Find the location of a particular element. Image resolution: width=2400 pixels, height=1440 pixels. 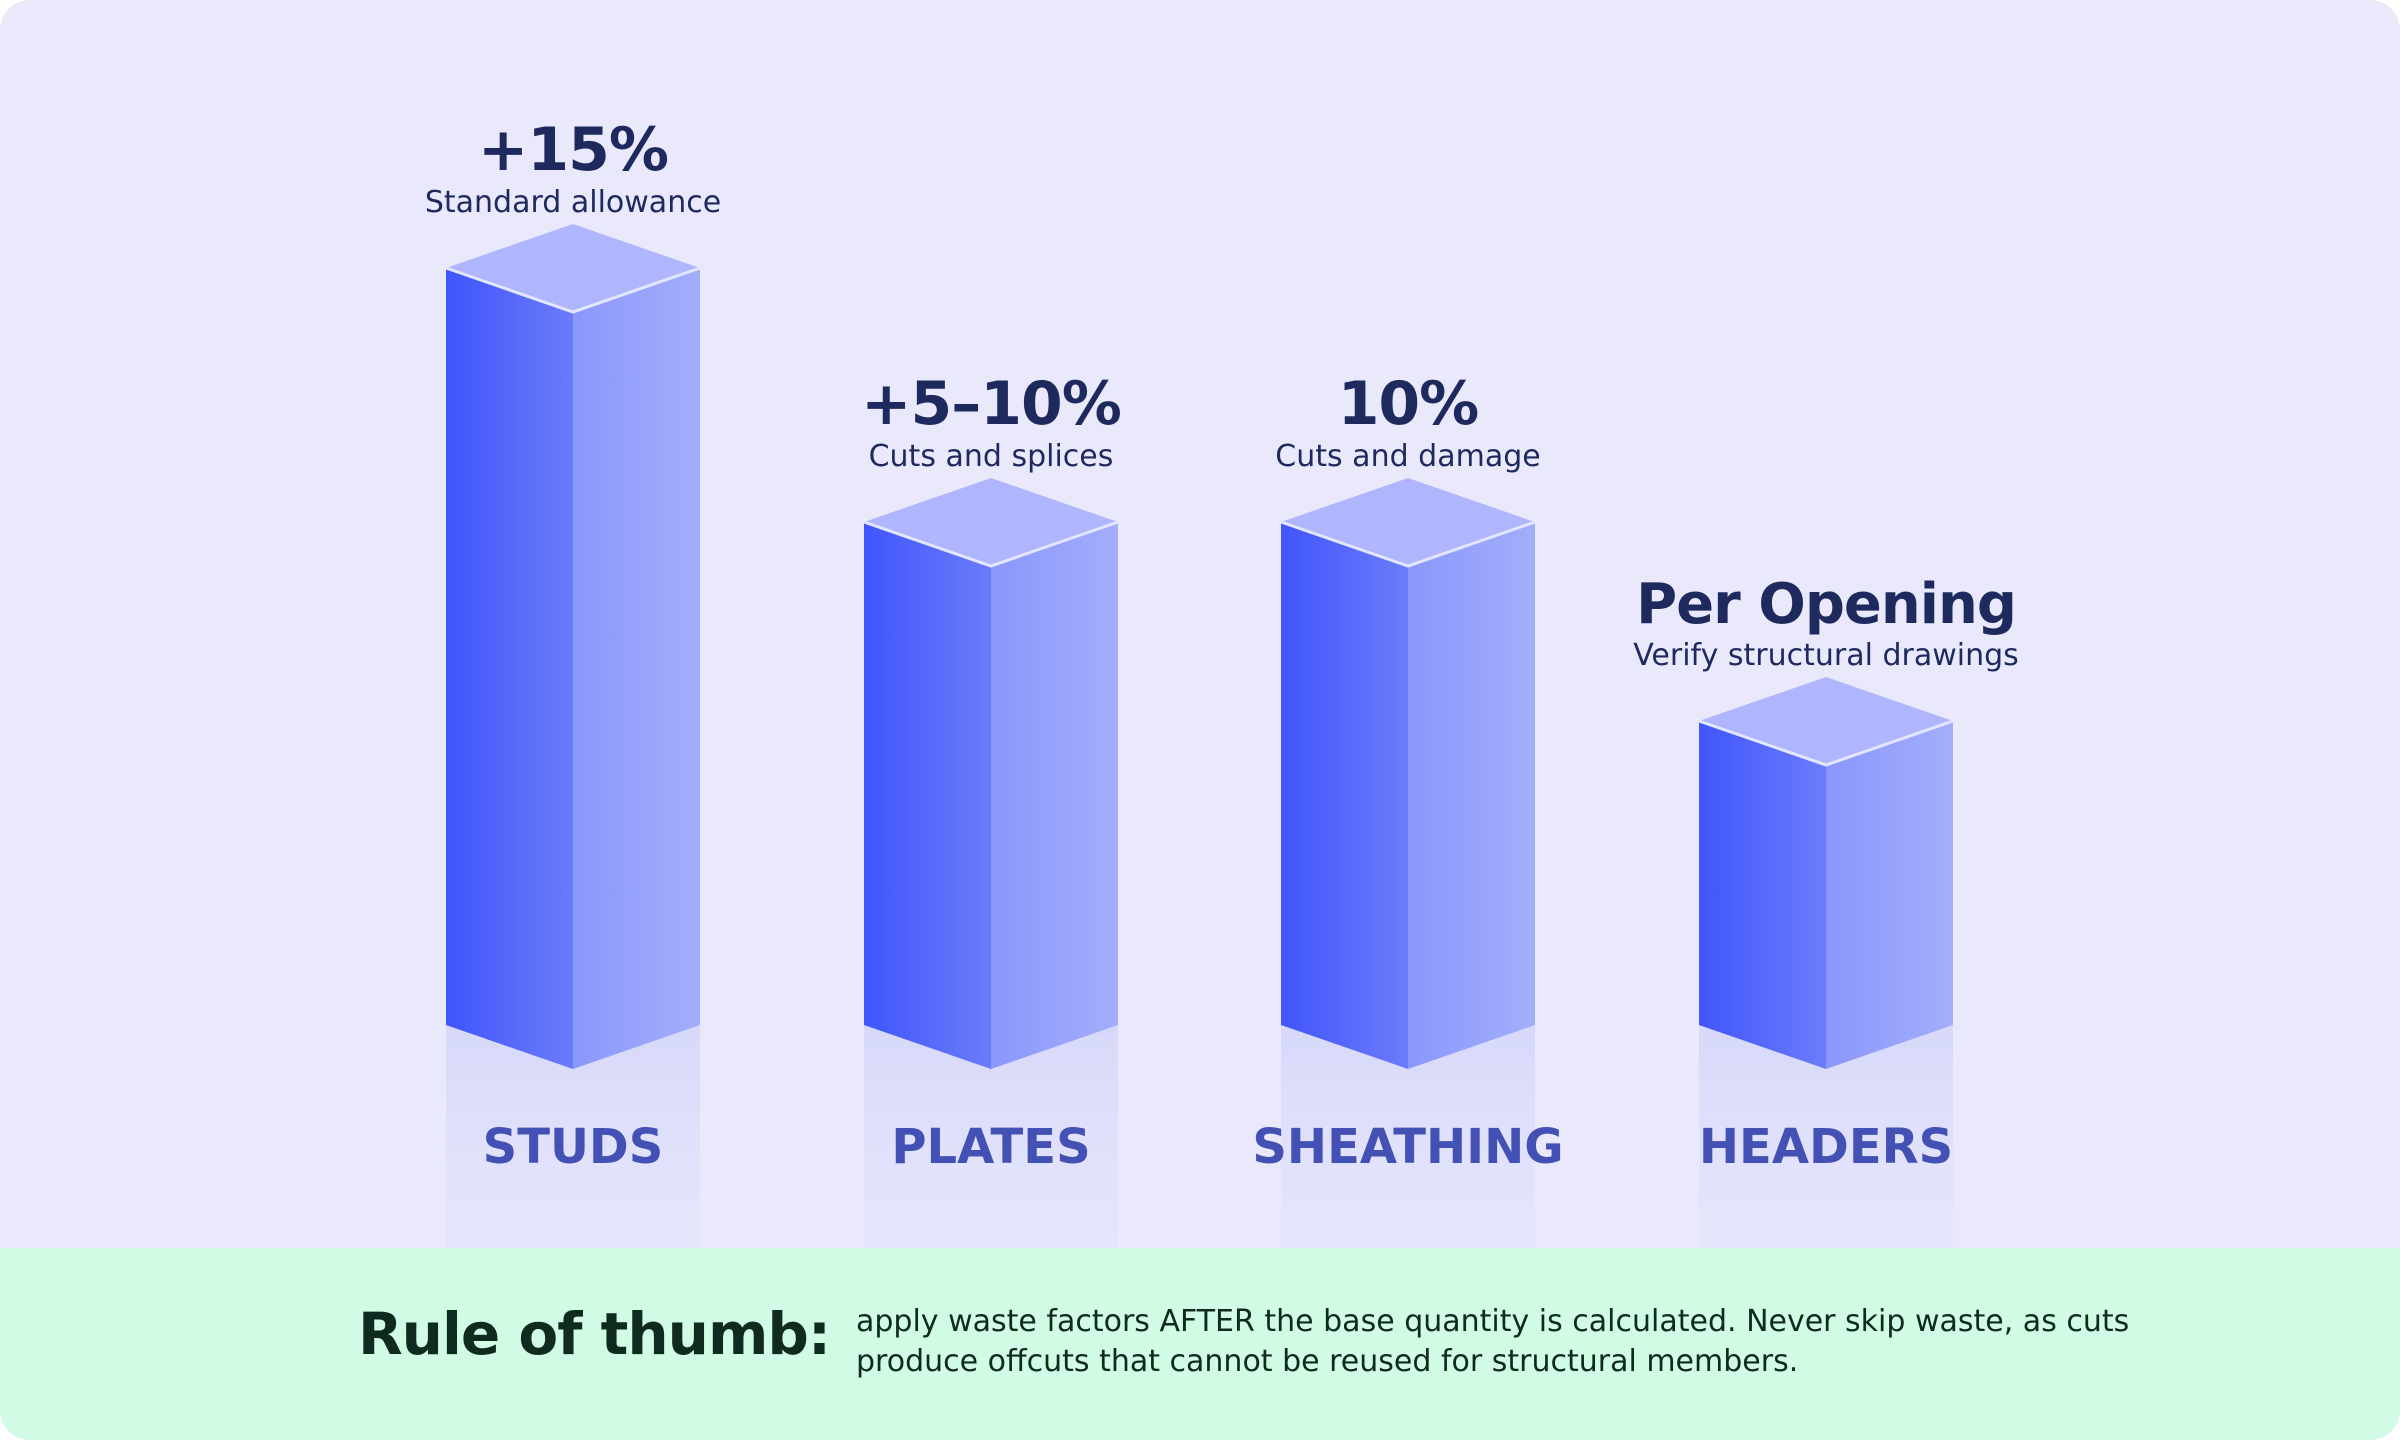

category-label: STUDS is located at coordinates (573, 1147).